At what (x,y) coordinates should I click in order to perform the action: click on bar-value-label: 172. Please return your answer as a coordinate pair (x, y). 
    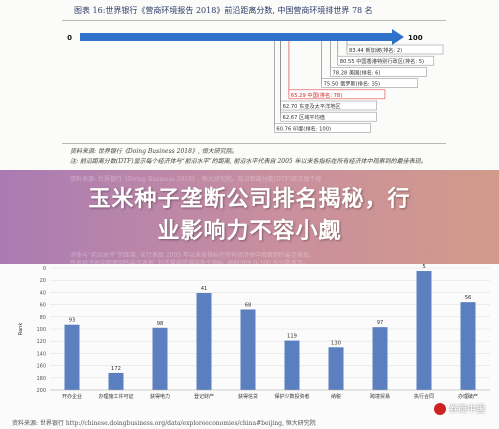
    Looking at the image, I should click on (116, 369).